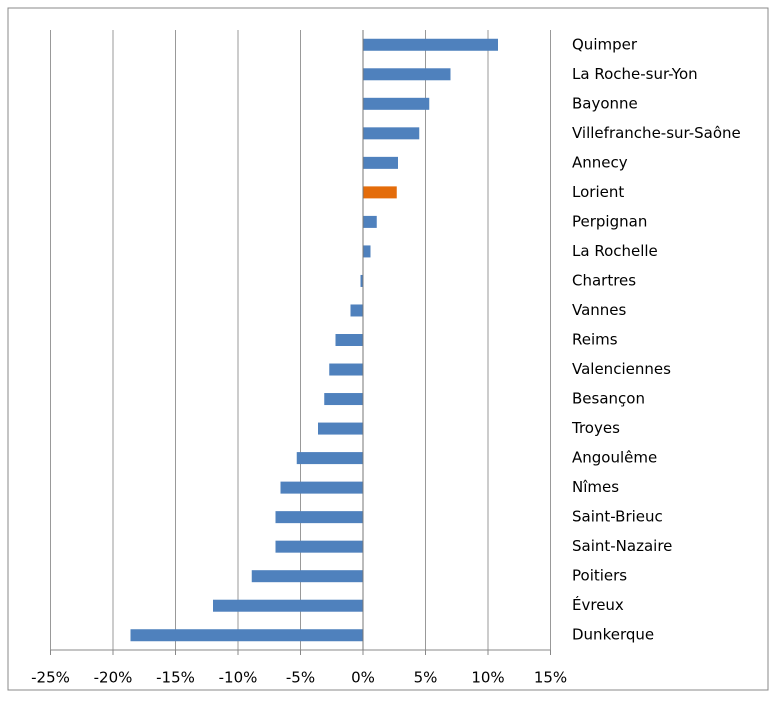  Describe the element at coordinates (617, 517) in the screenshot. I see `y-tick-label: Saint-Brieuc` at that location.